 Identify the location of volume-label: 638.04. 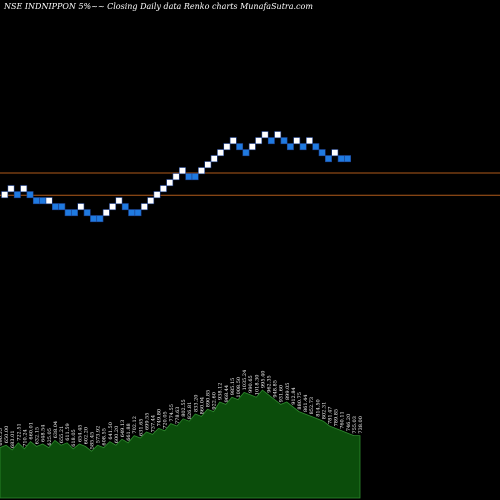
(56, 430).